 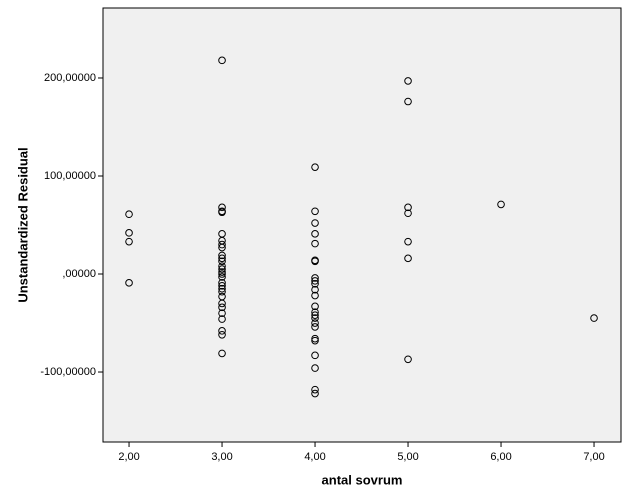 What do you see at coordinates (70, 176) in the screenshot?
I see `y-tick-label: 100,00000` at bounding box center [70, 176].